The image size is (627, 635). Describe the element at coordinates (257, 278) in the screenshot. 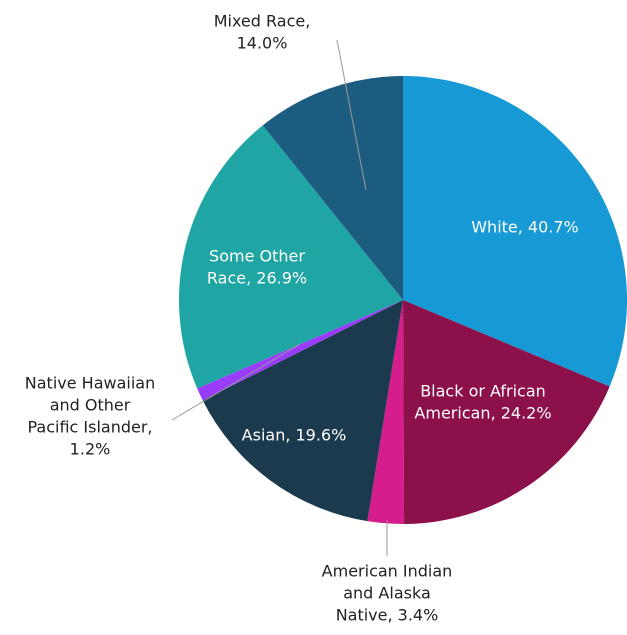

I see `slice-label: Race, 26.9%` at that location.